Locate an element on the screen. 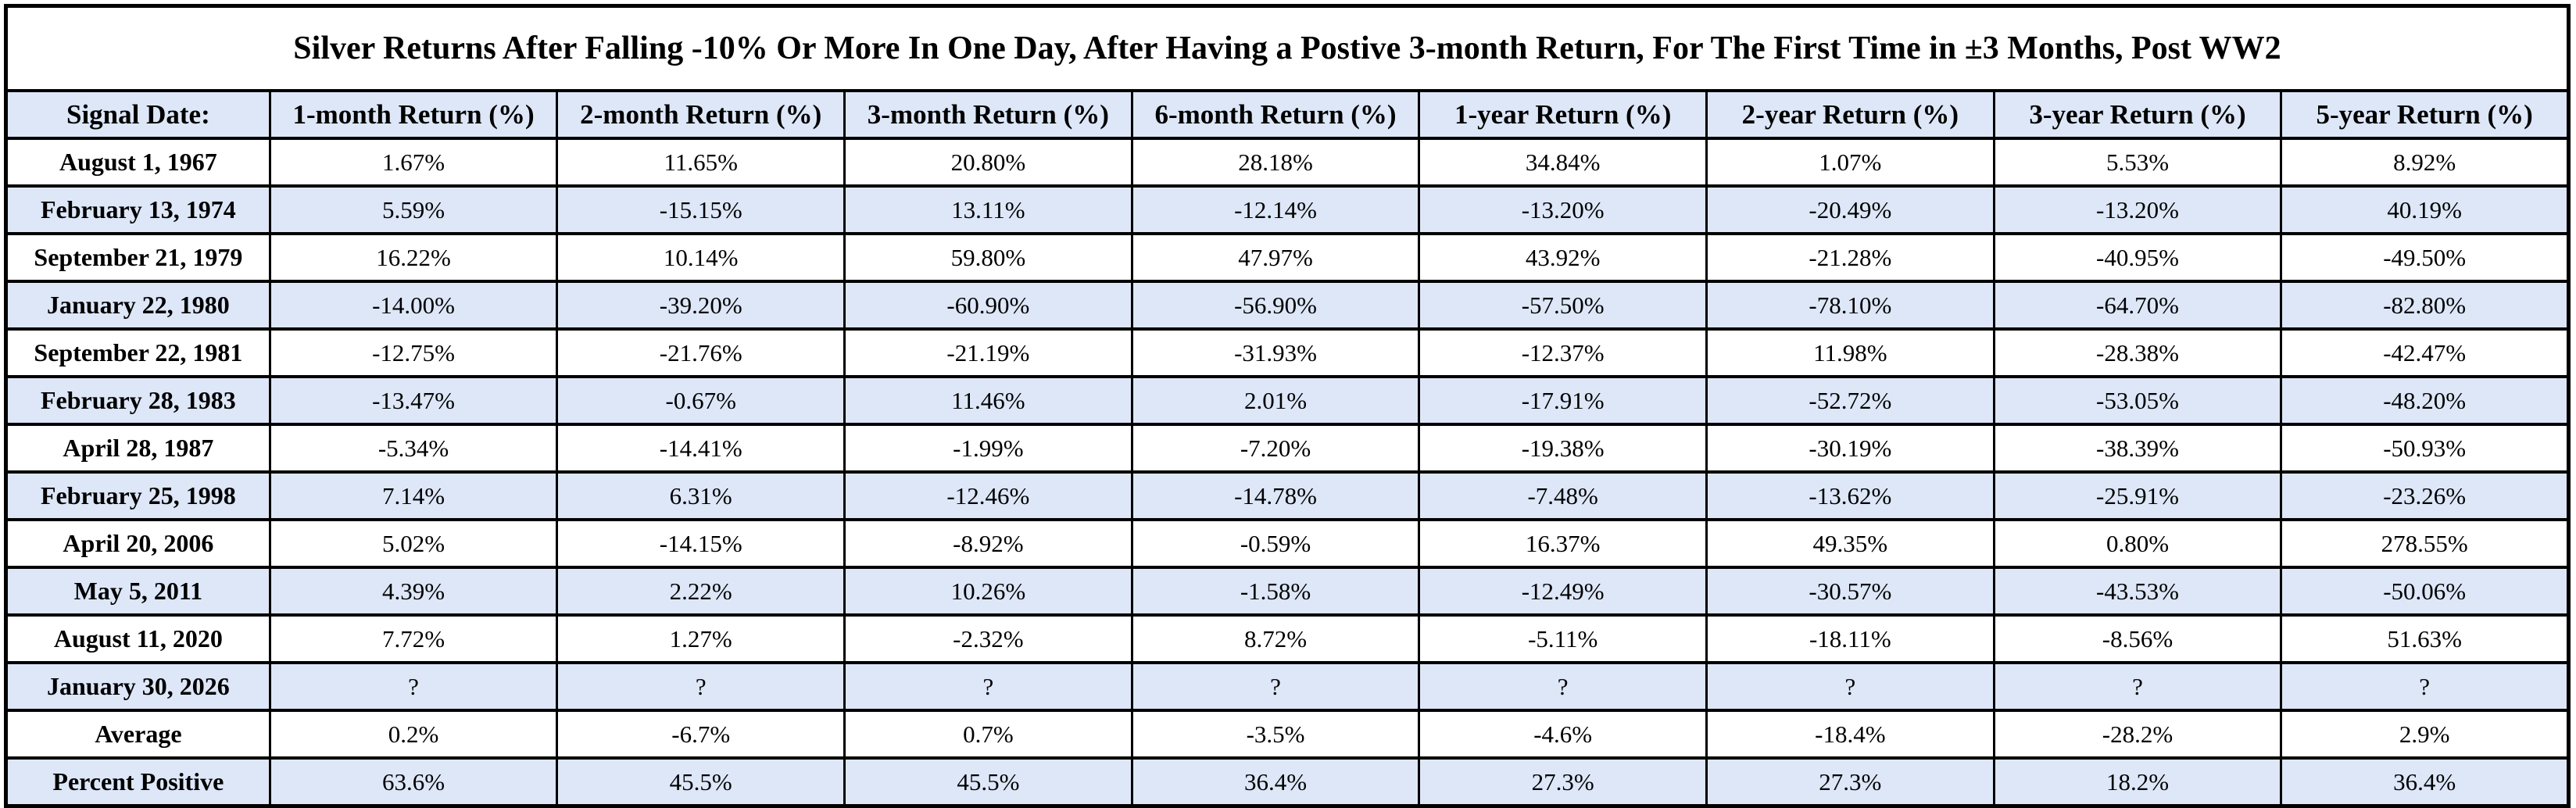 The width and height of the screenshot is (2576, 808). return-value-cell: 1.07% is located at coordinates (1850, 163).